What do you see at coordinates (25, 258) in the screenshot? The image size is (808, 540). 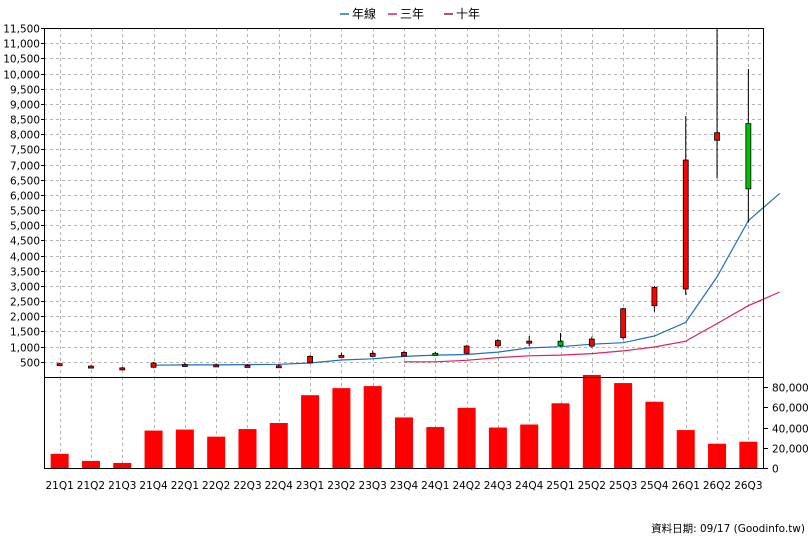 I see `price-tick-label-7: 4,000` at bounding box center [25, 258].